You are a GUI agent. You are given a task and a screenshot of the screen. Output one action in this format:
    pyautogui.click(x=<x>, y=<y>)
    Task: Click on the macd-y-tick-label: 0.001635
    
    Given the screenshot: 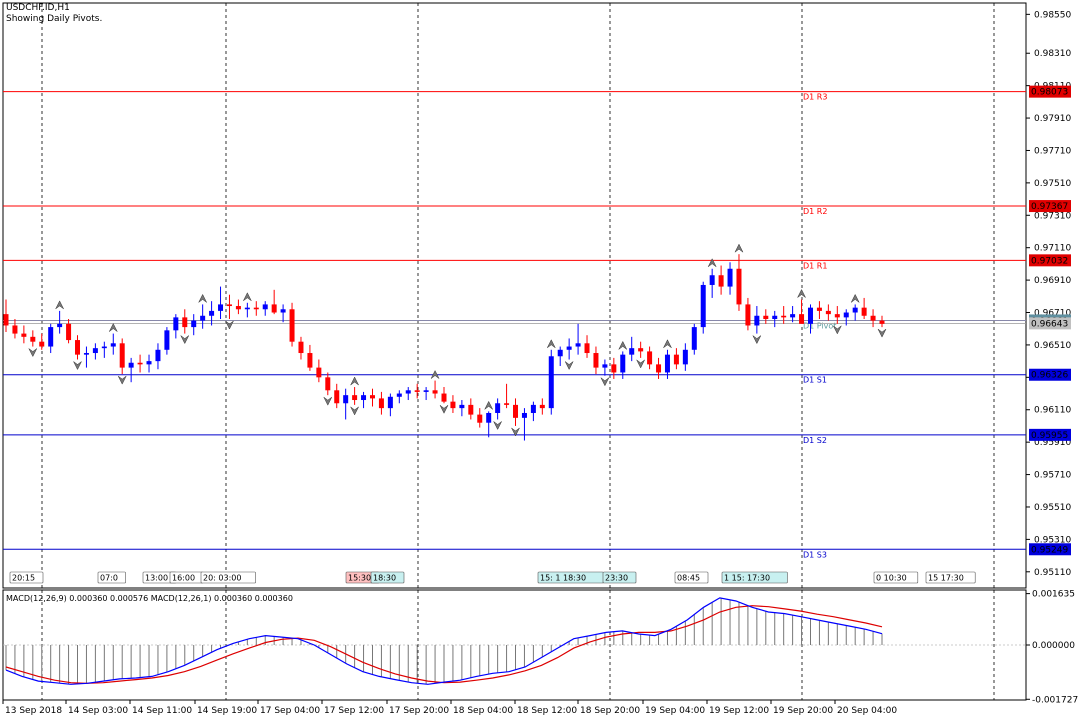 What is the action you would take?
    pyautogui.click(x=1053, y=595)
    